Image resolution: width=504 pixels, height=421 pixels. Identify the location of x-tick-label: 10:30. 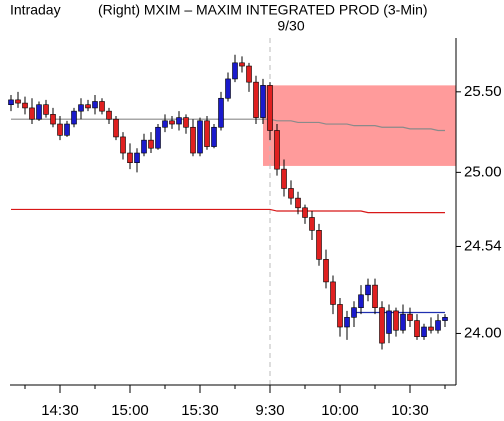
(410, 410).